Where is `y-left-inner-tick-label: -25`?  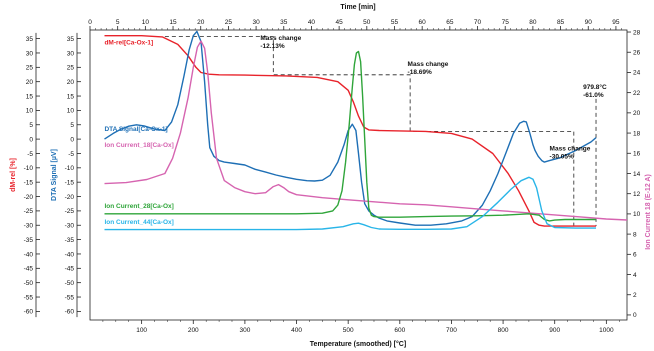
y-left-inner-tick-label: -25 is located at coordinates (70, 211).